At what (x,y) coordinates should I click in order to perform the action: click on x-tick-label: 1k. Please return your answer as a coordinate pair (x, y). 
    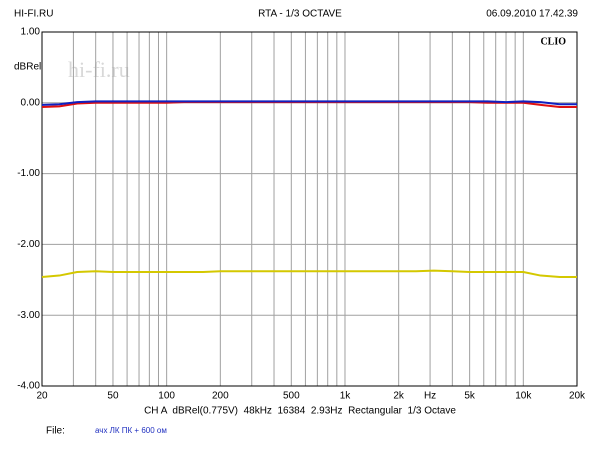
    Looking at the image, I should click on (346, 396).